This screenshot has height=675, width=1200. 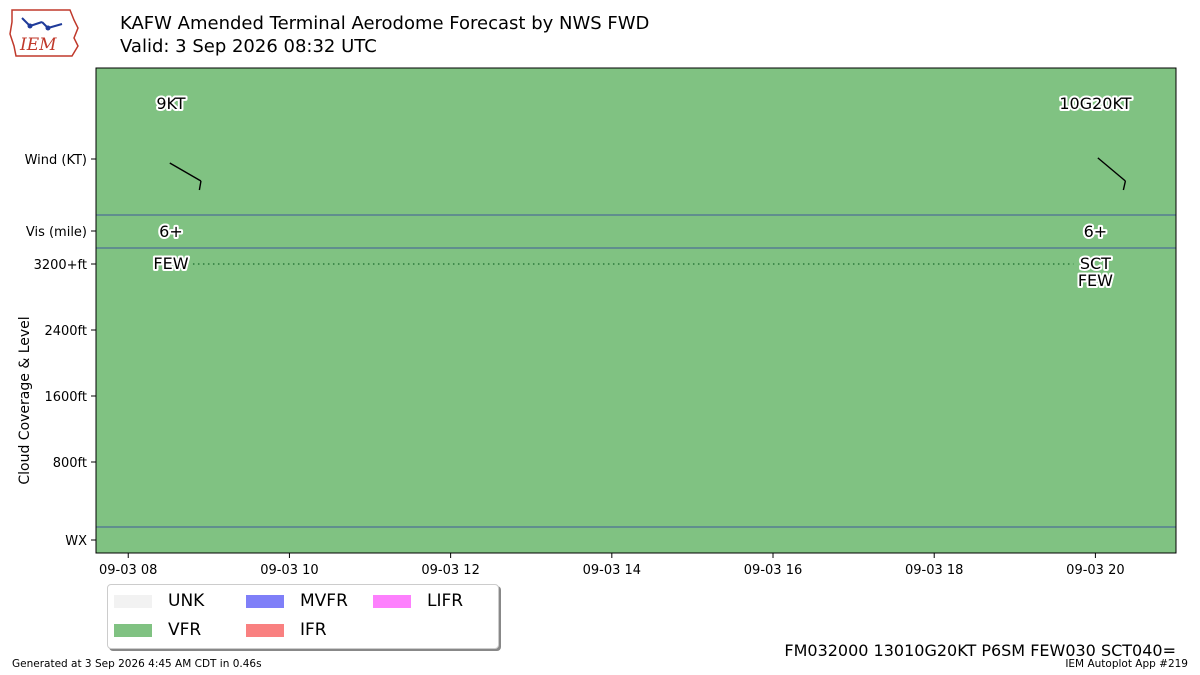 I want to click on y-tick-label: 3200+ft, so click(x=60, y=265).